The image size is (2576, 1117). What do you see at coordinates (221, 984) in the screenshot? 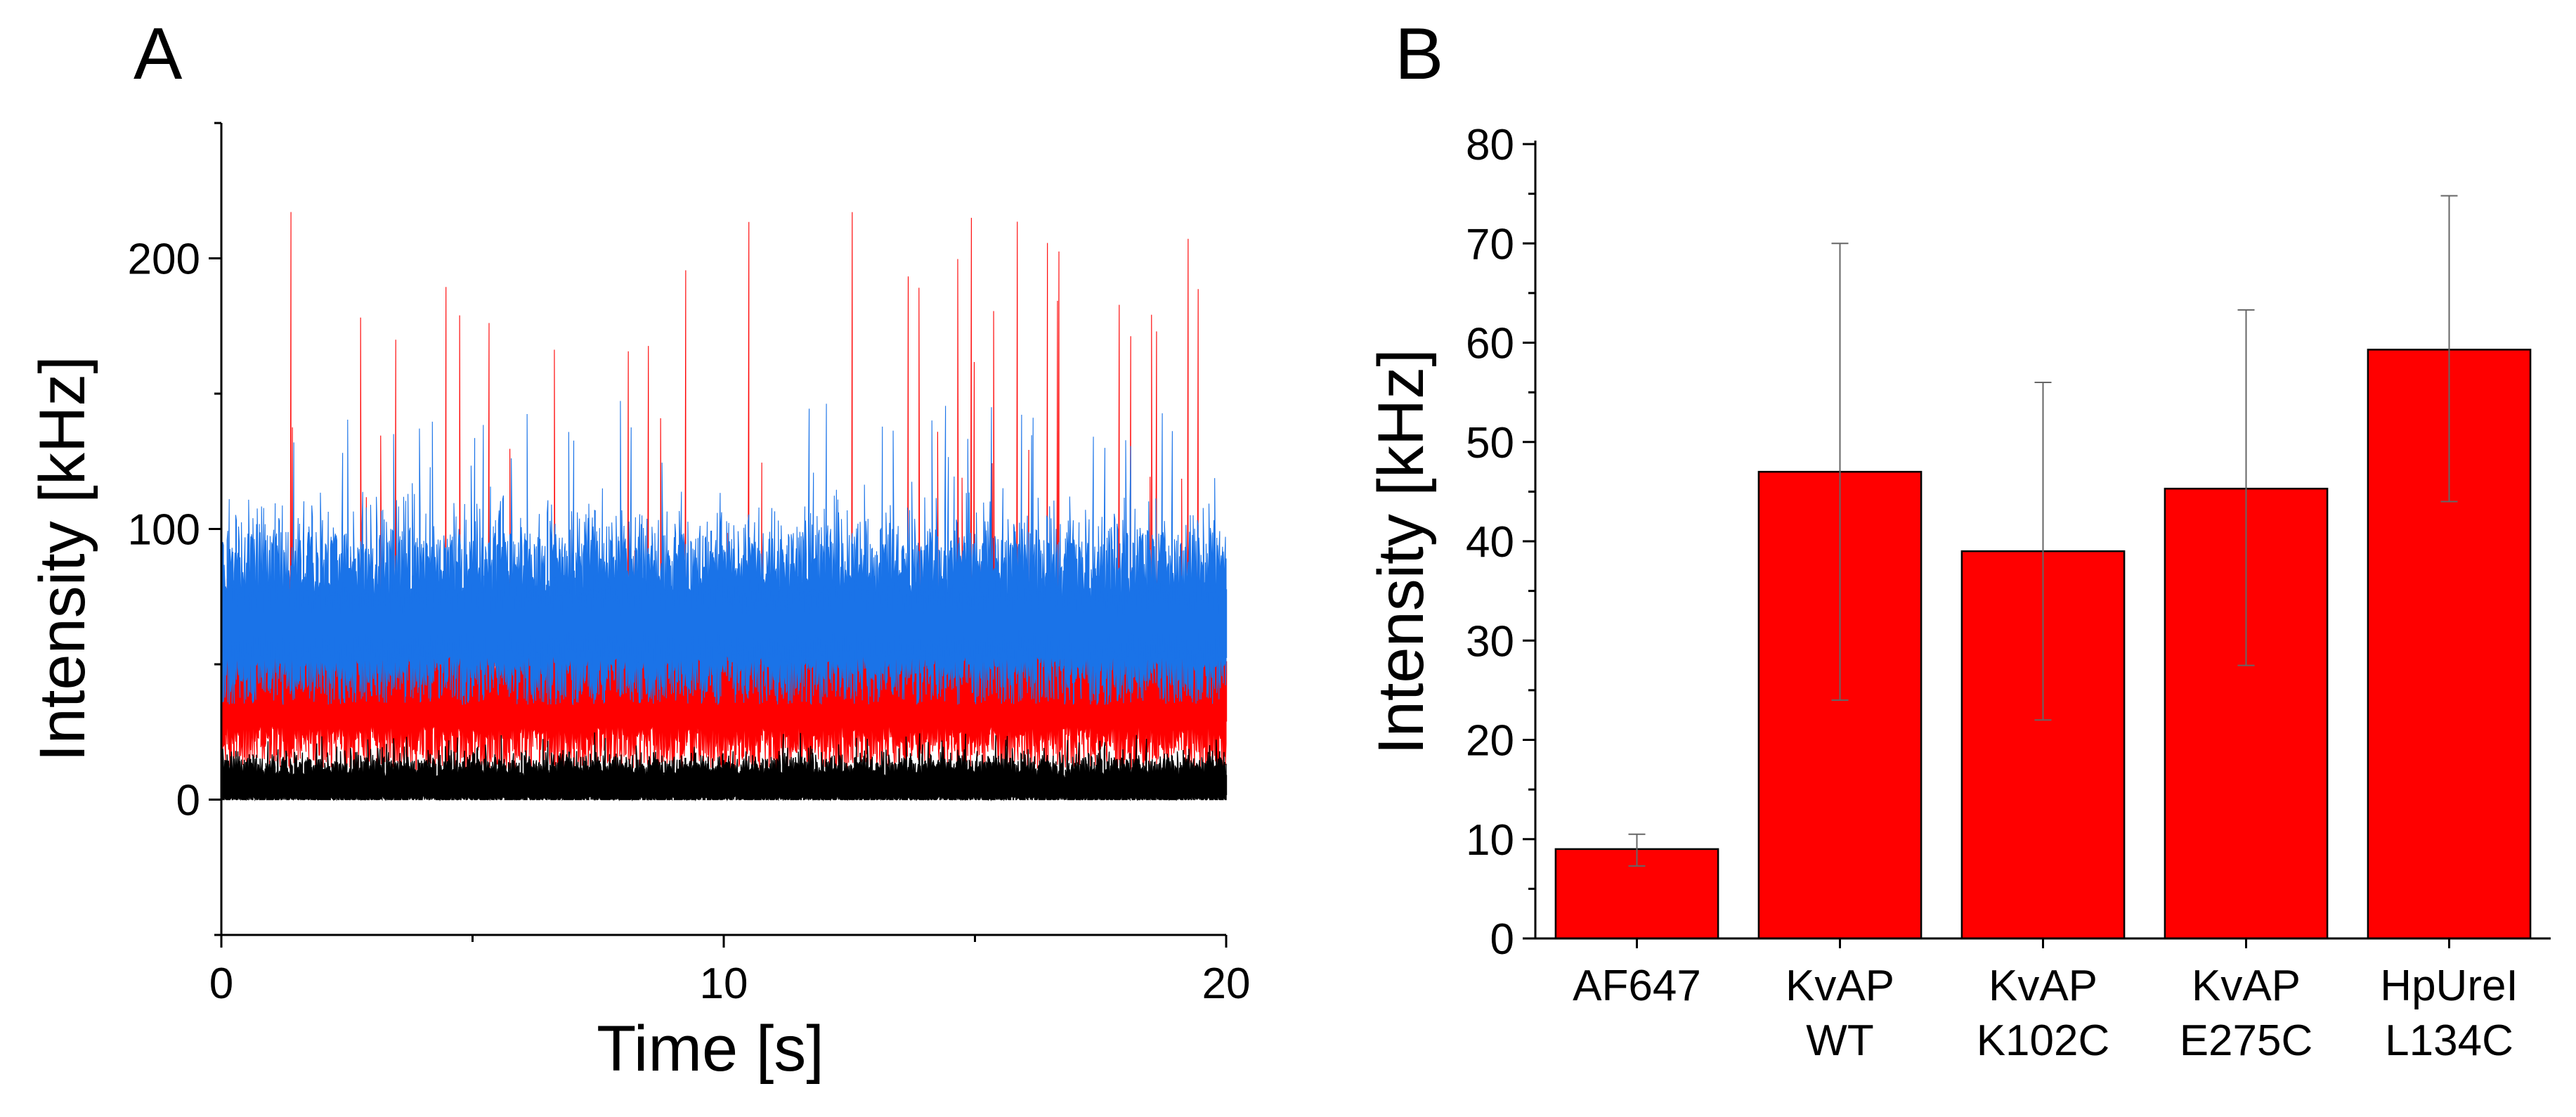
I see `panel-a-xtick-label: 0` at bounding box center [221, 984].